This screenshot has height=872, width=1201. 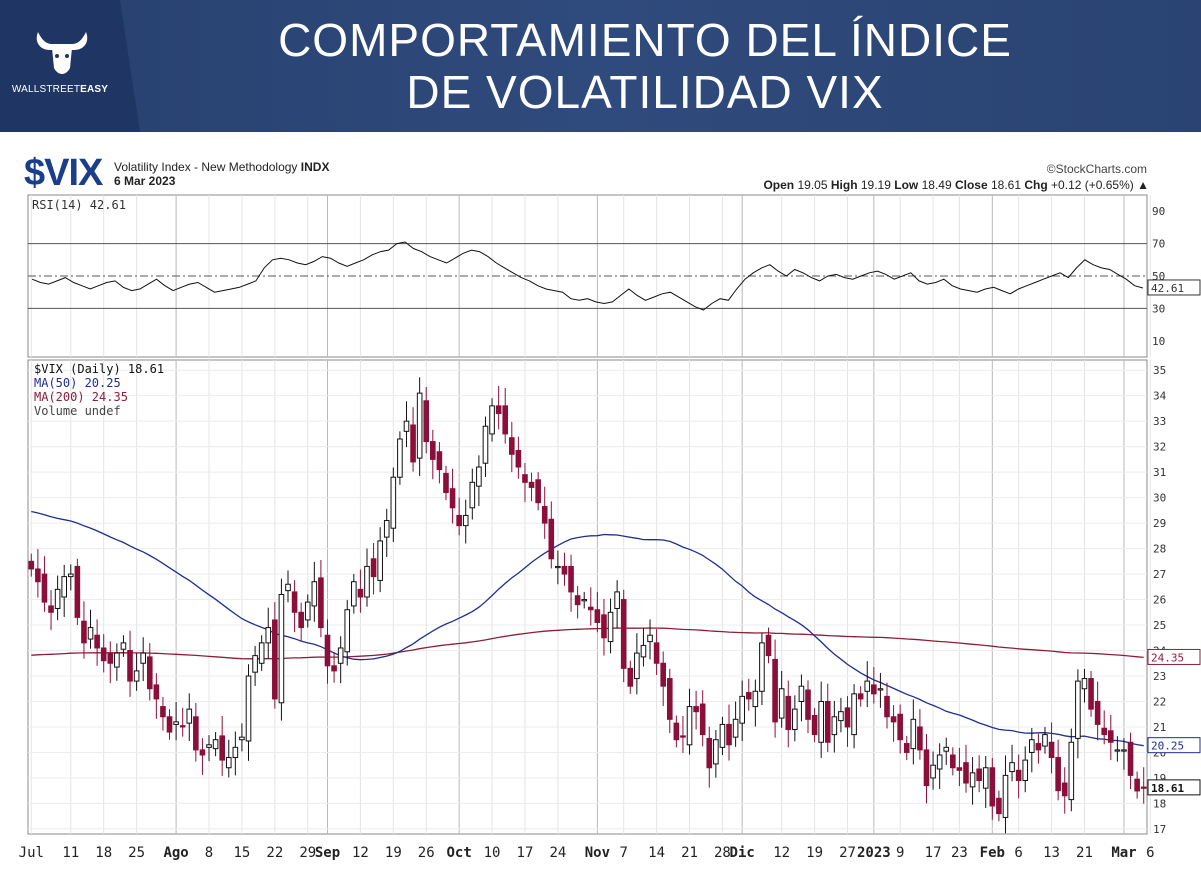 What do you see at coordinates (145, 181) in the screenshot?
I see `chart-date: 6 Mar 2023` at bounding box center [145, 181].